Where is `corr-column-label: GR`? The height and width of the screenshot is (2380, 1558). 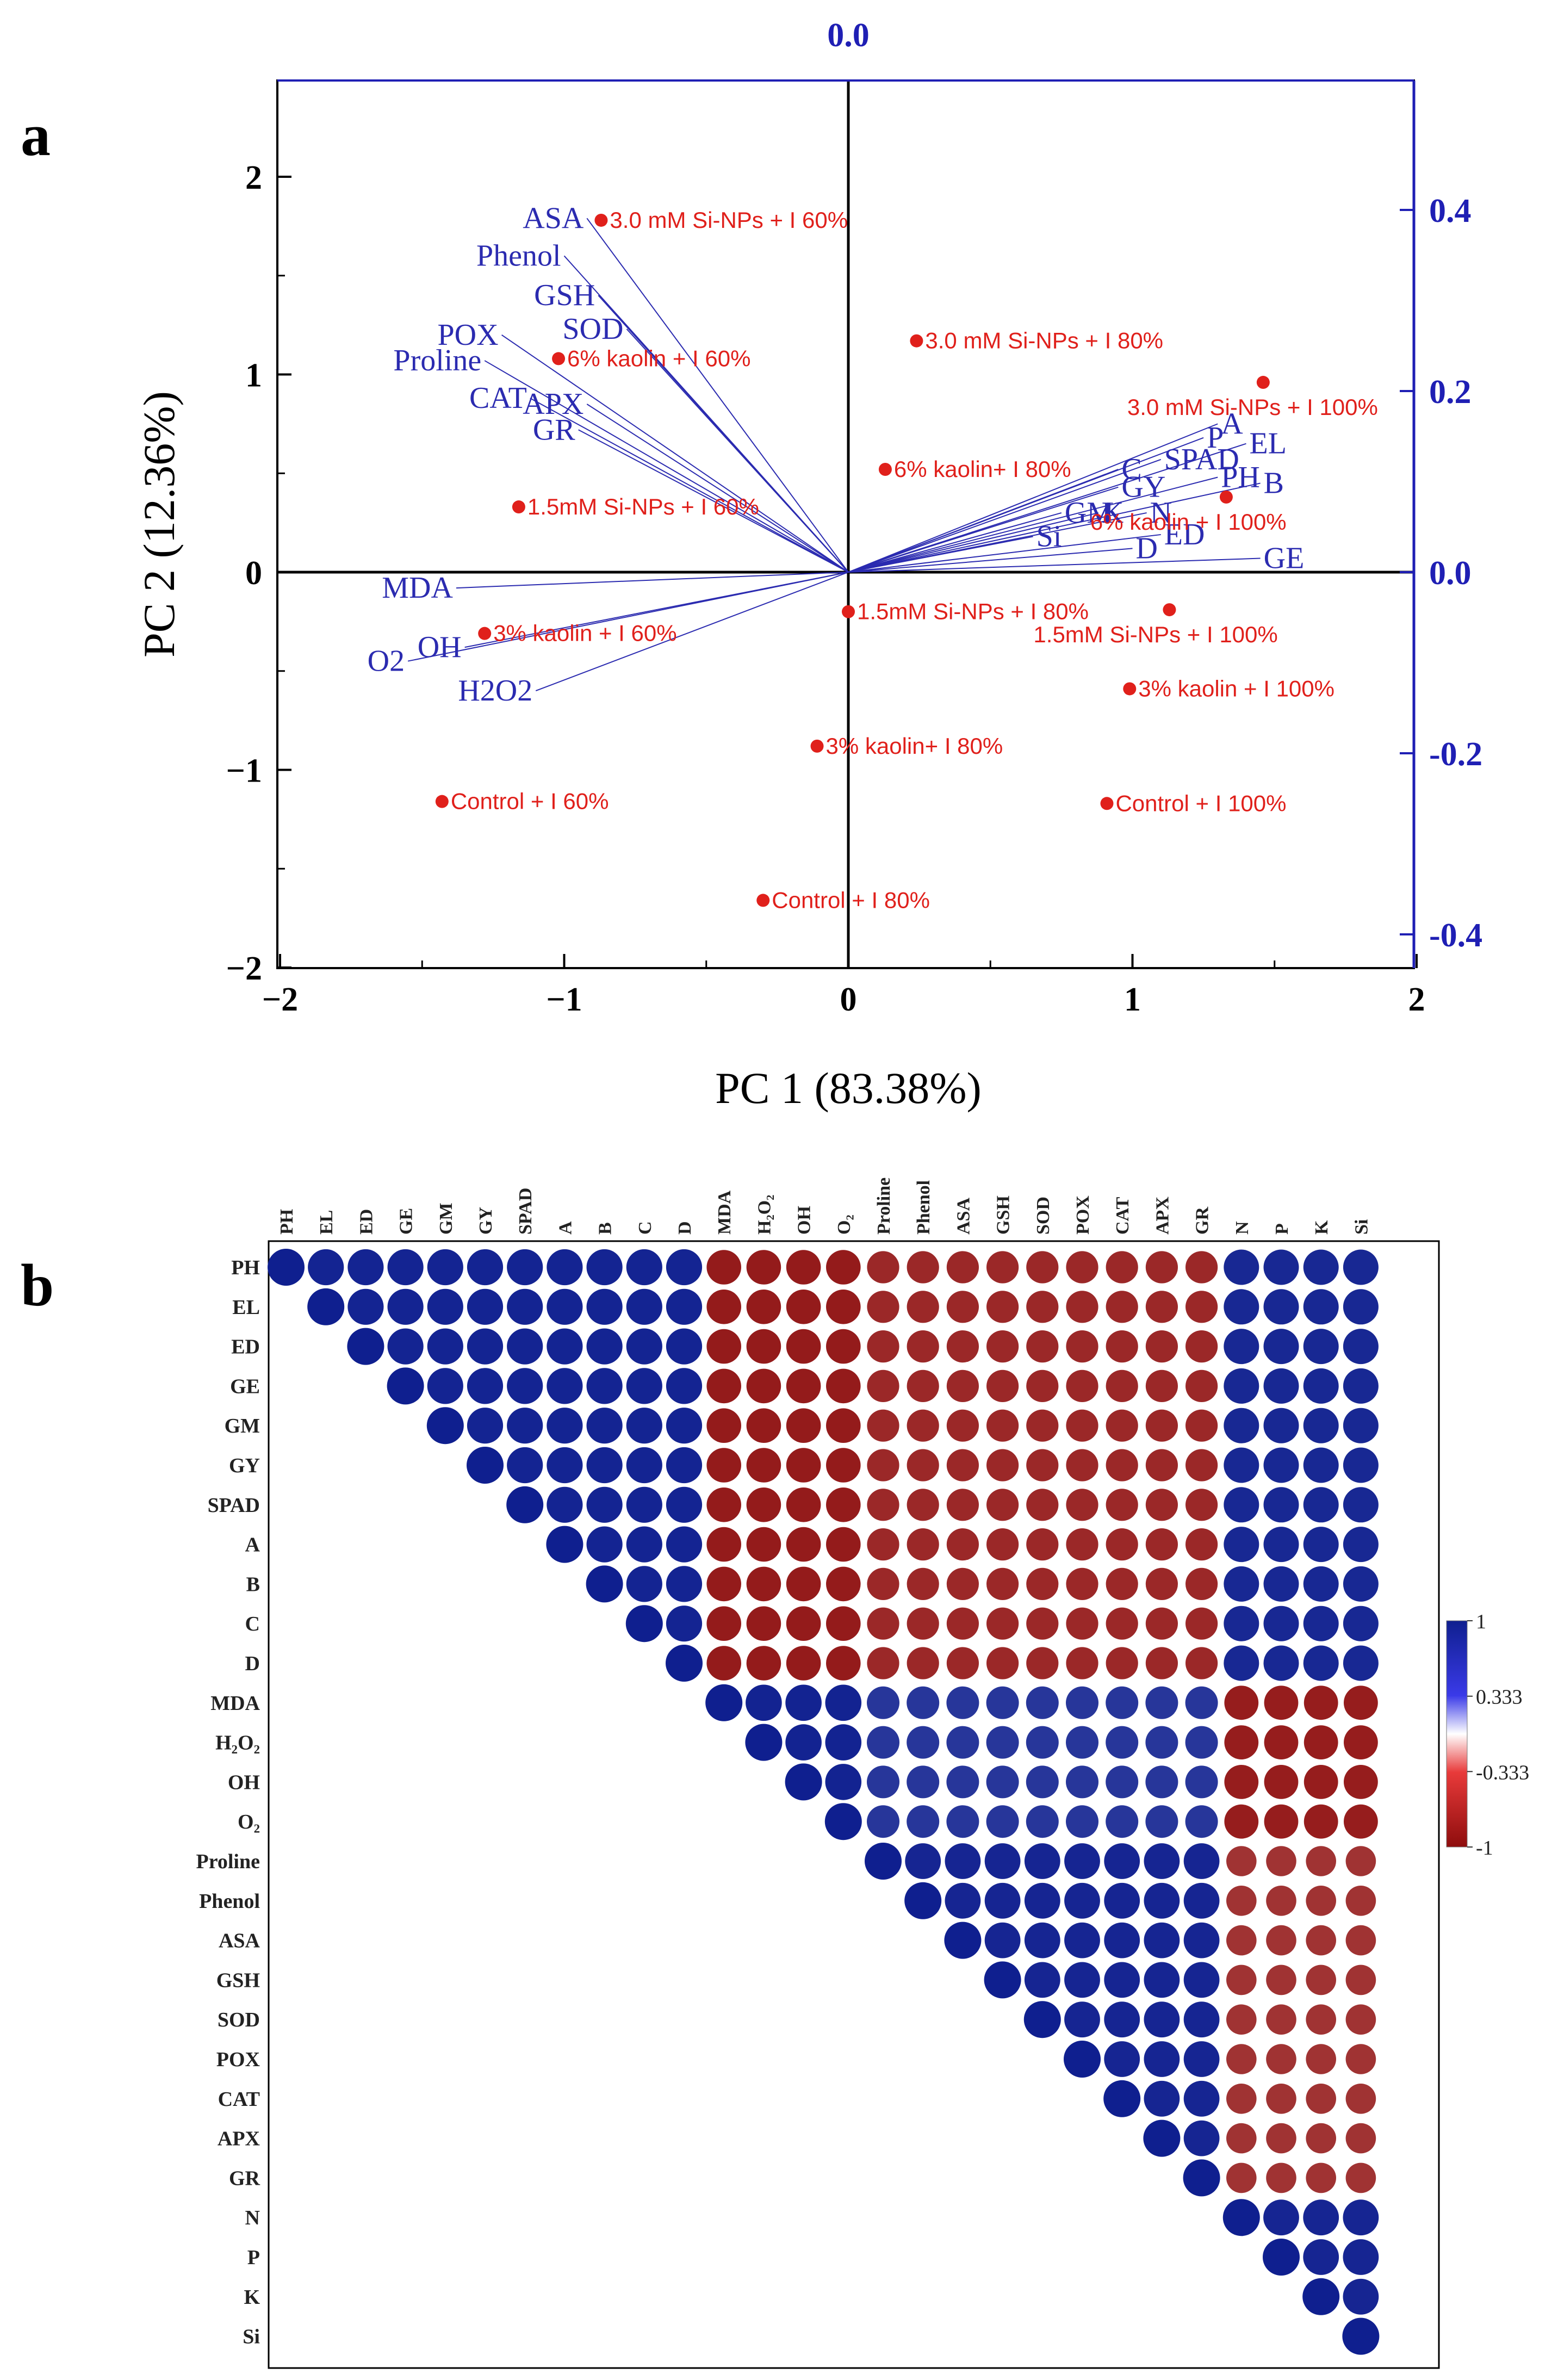 corr-column-label: GR is located at coordinates (1203, 1221).